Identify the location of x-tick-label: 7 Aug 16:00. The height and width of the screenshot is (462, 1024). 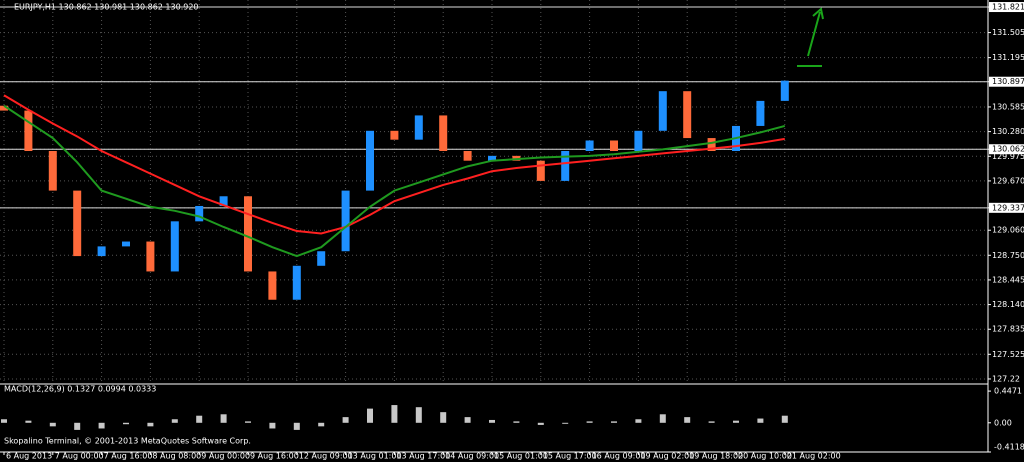
(128, 456).